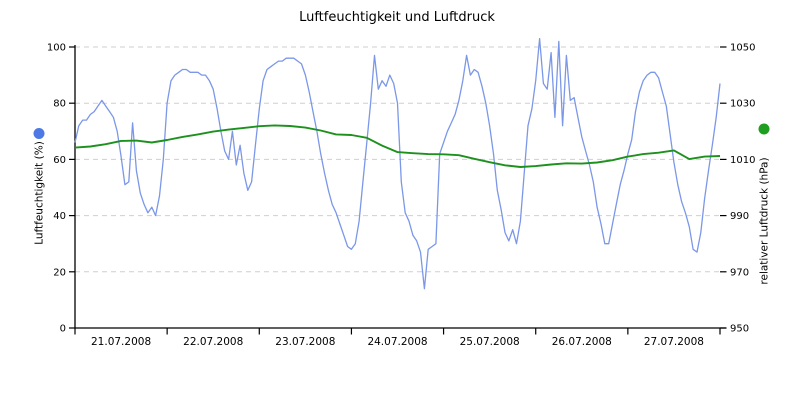  I want to click on left-tick-label: 20, so click(59, 272).